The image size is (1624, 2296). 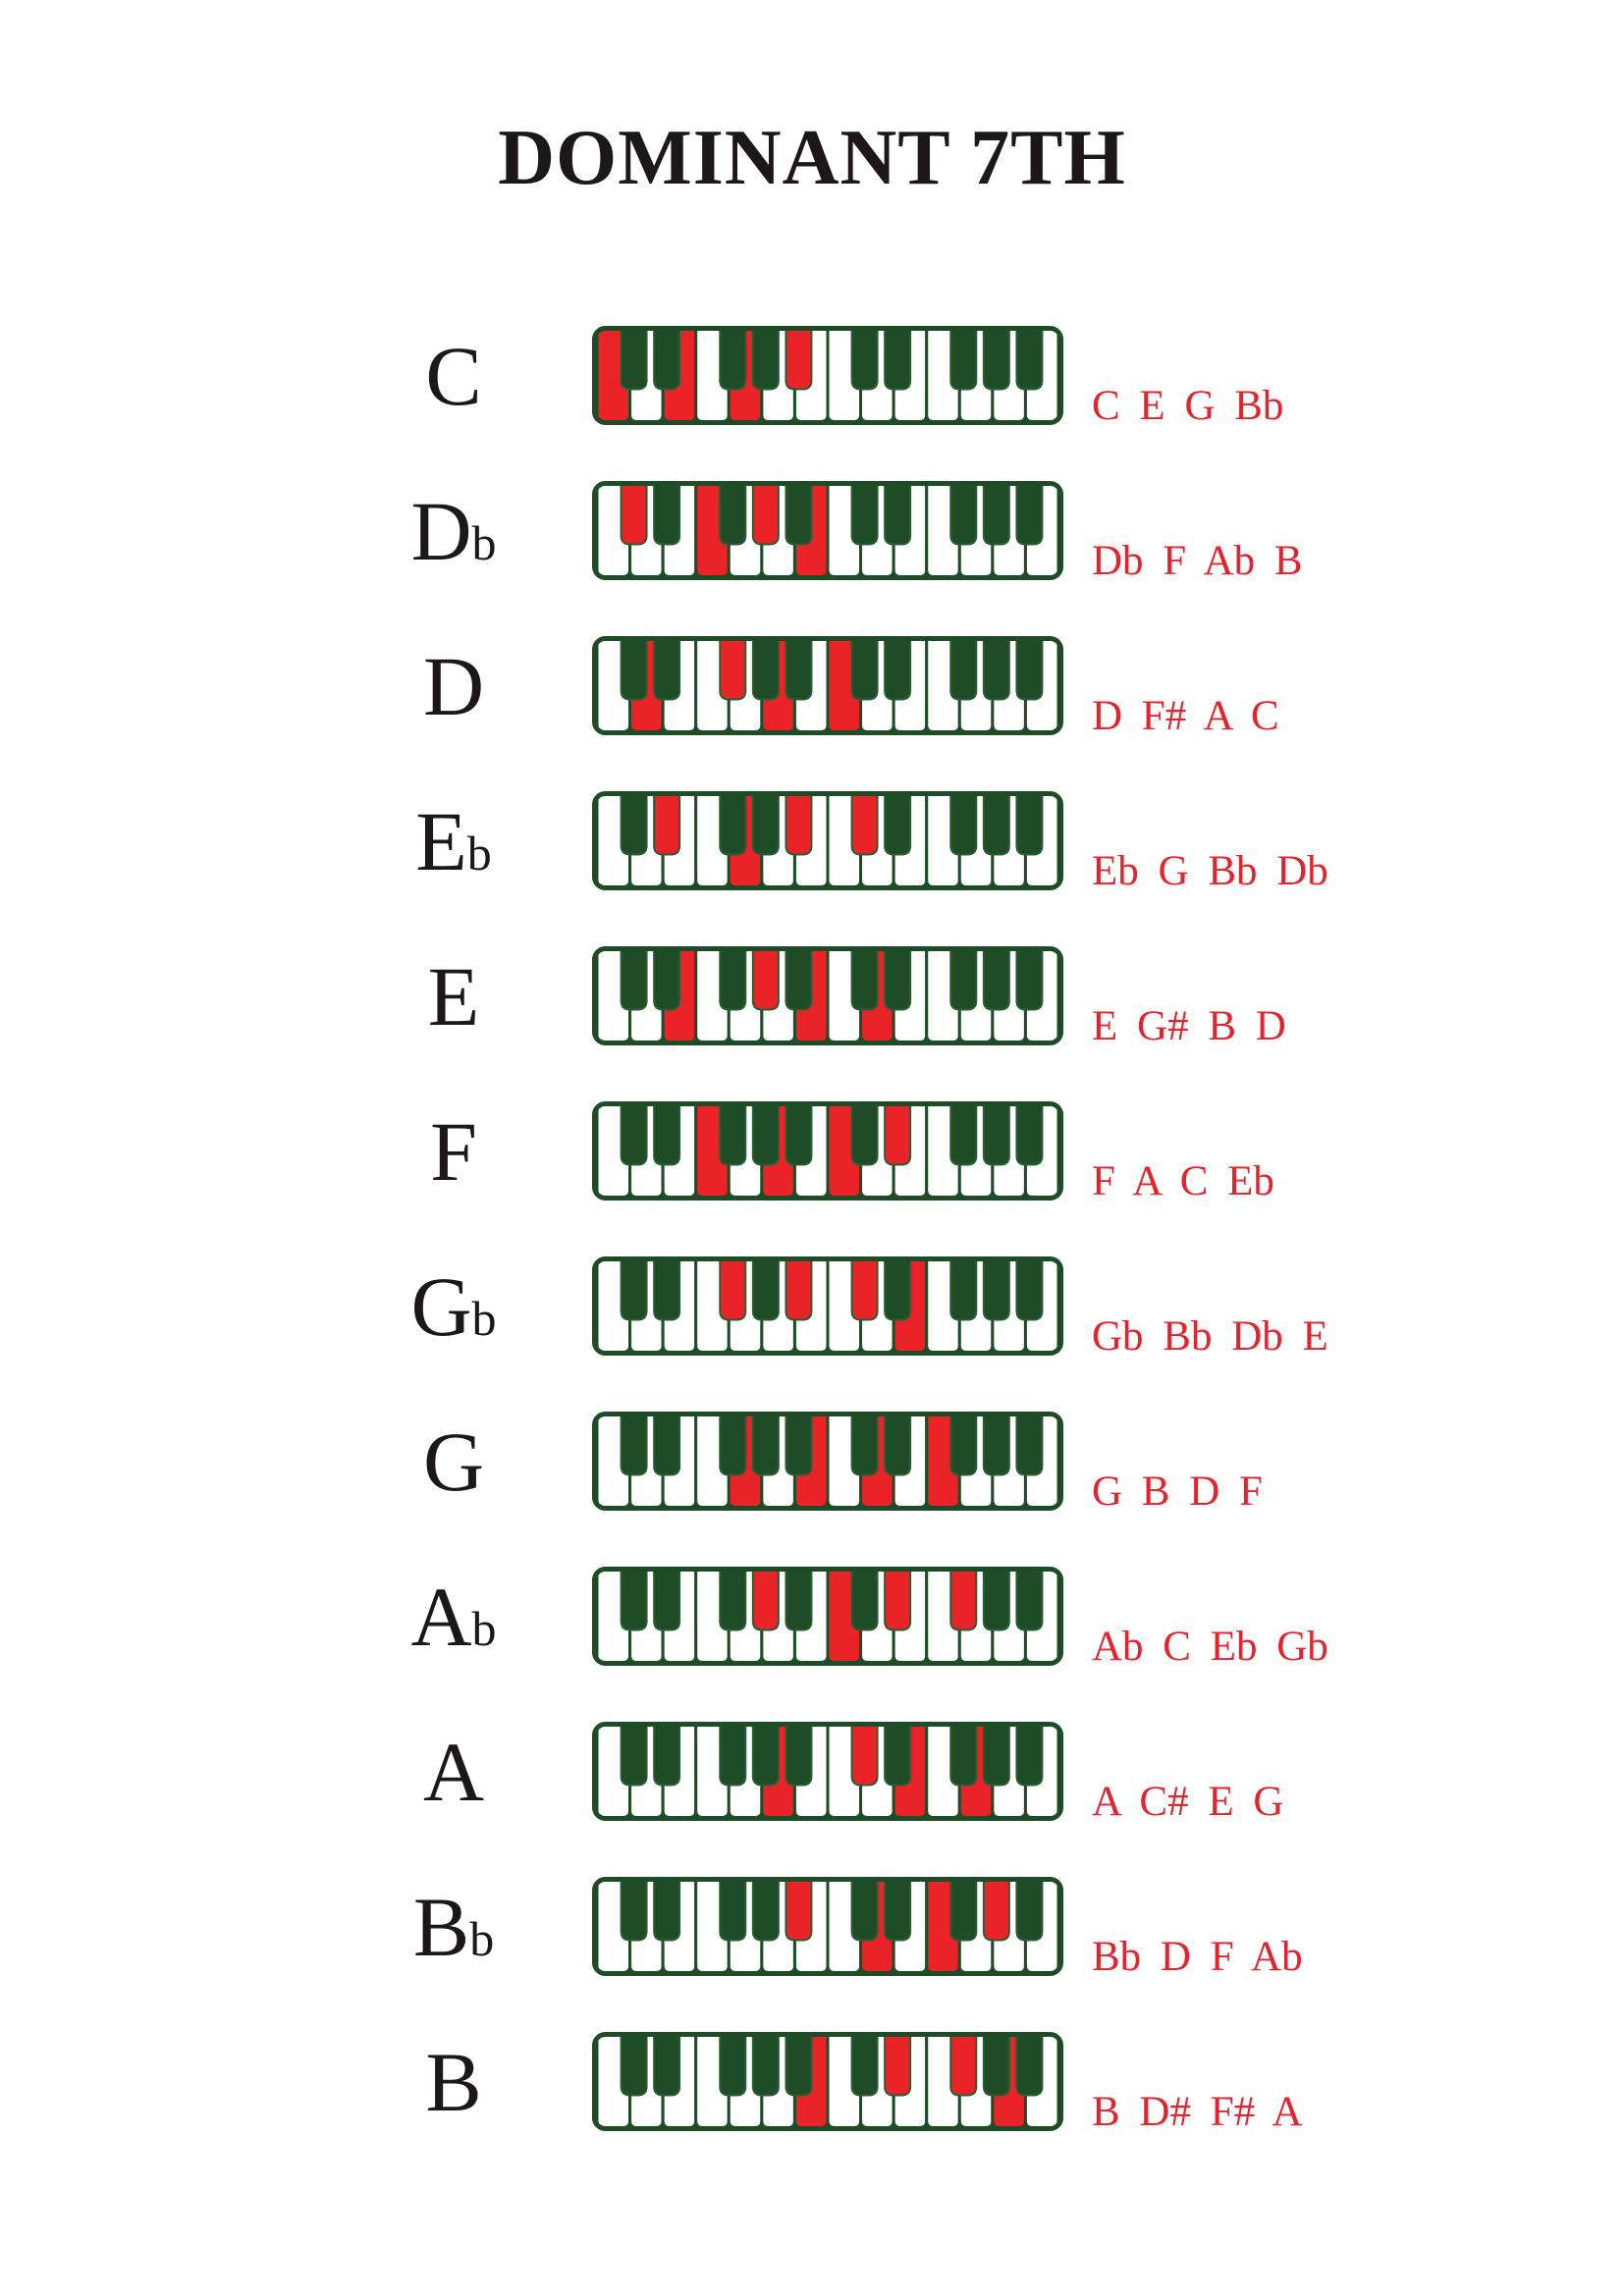 I want to click on chord-letter: B, so click(x=441, y=1927).